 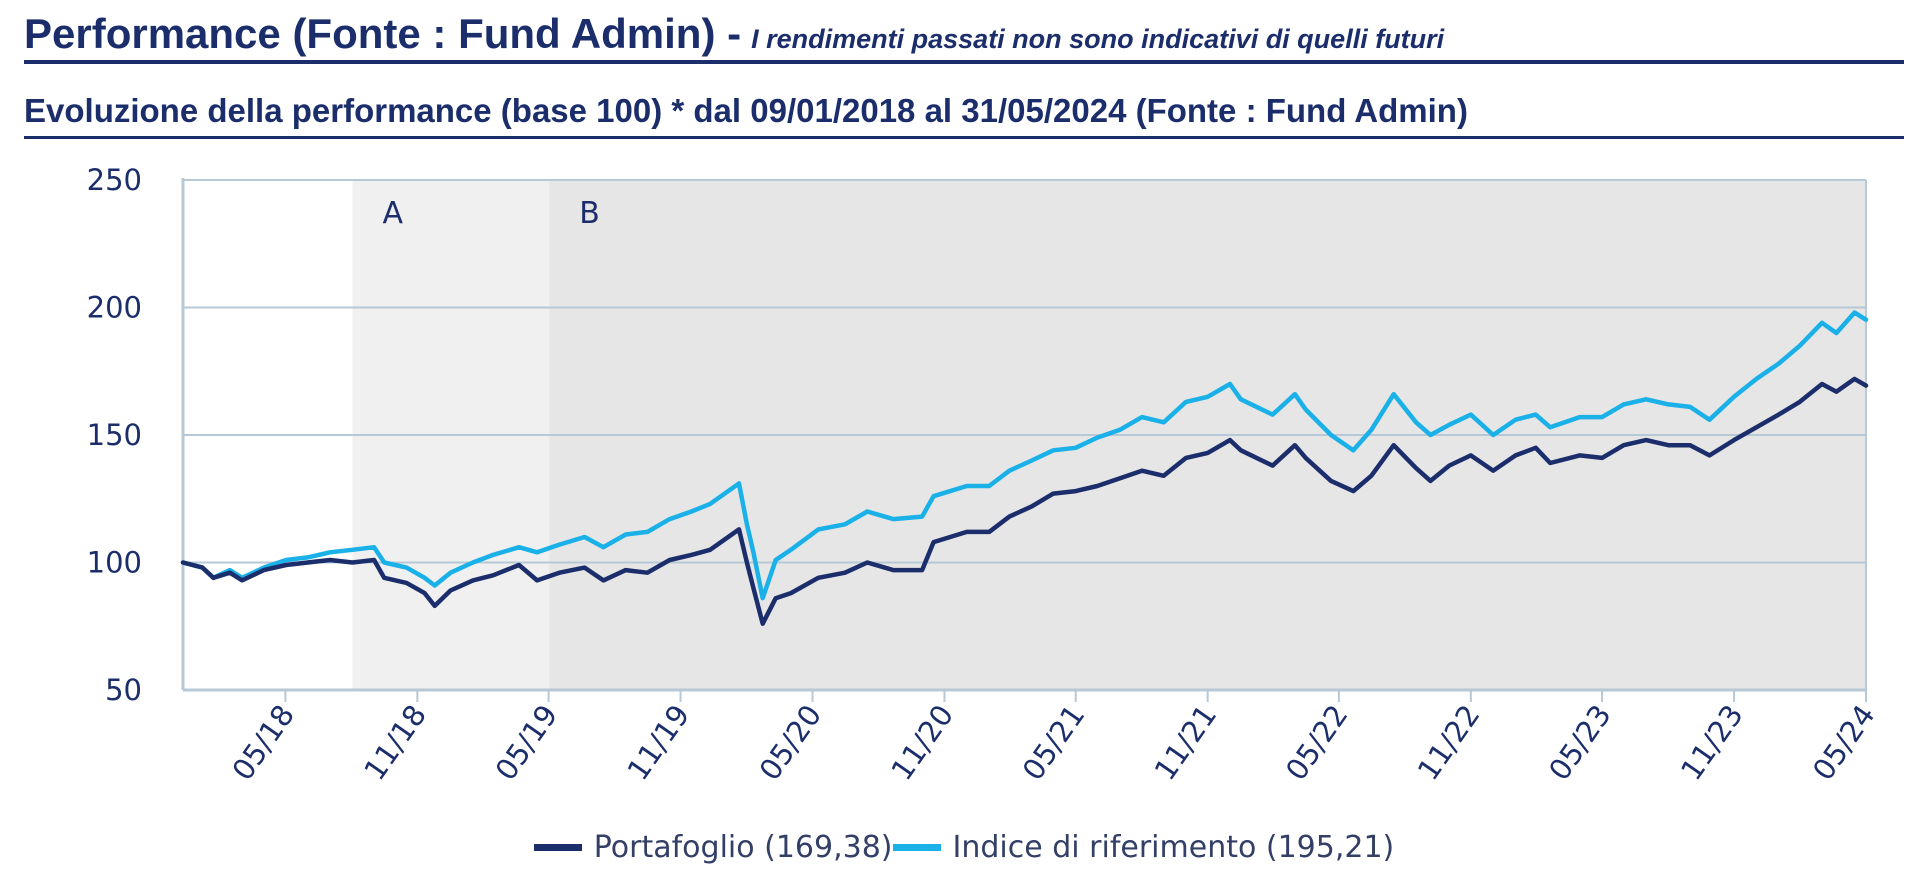 I want to click on legend-item-portfolio: Portafoglio (169,38), so click(x=713, y=847).